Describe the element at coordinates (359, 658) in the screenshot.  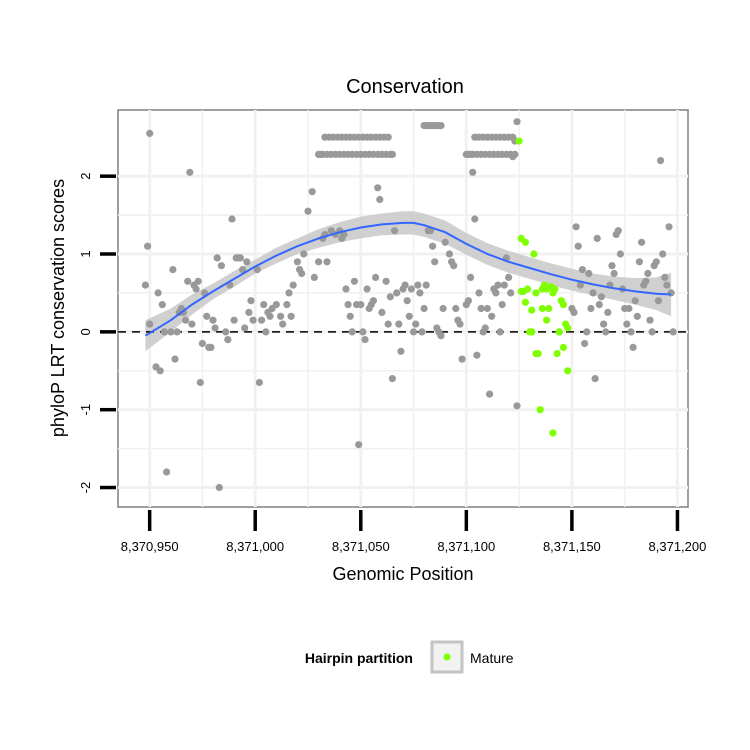
I see `legend-title: Hairpin partition` at that location.